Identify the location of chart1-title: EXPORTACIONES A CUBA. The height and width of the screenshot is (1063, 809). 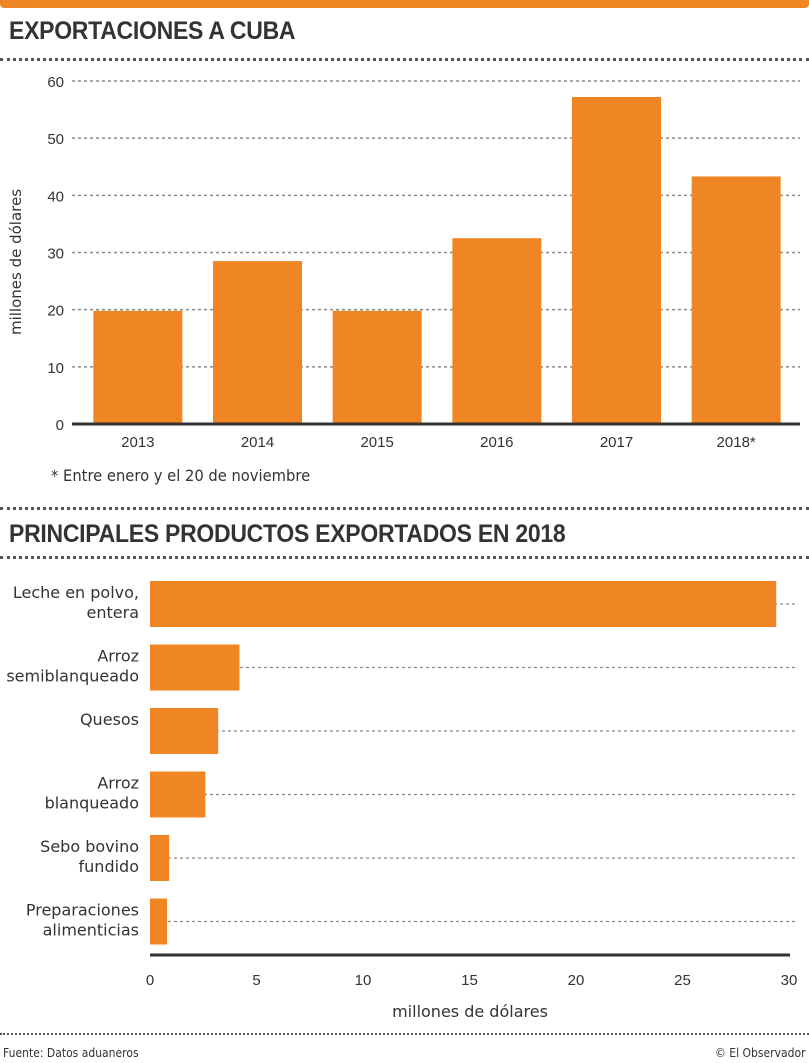
(152, 31).